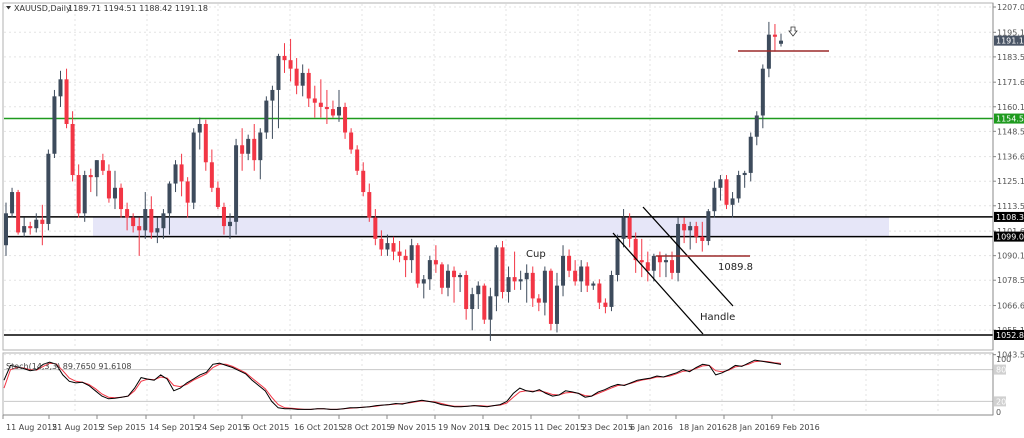  I want to click on date-tick: 28 Oct 2015, so click(366, 427).